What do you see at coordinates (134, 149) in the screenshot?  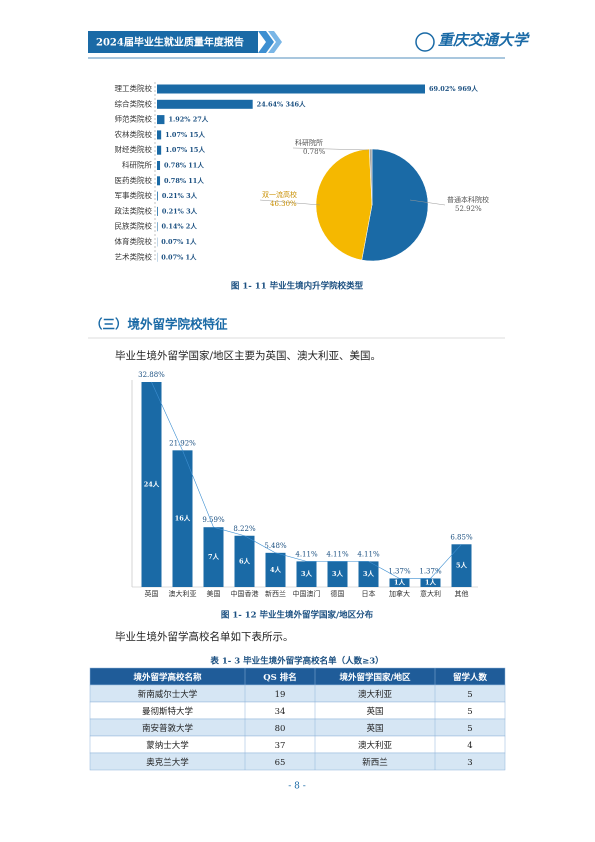 I see `bar-category-label: 财经类院校` at bounding box center [134, 149].